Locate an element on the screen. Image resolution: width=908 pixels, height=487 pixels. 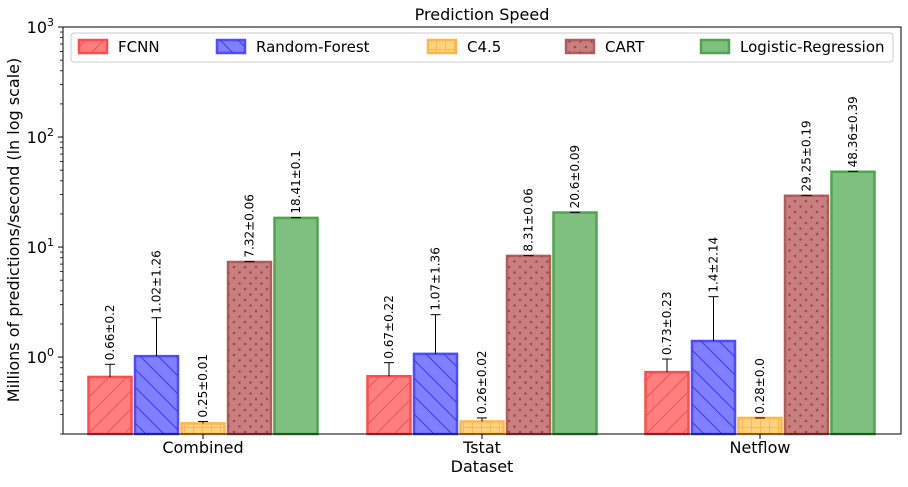
y-tick-label: 10¹ is located at coordinates (40, 246).